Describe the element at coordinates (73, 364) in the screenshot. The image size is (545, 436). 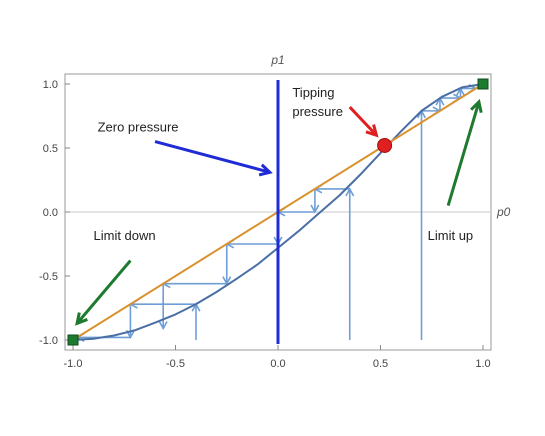
I see `x-tick-label: -1.0` at that location.